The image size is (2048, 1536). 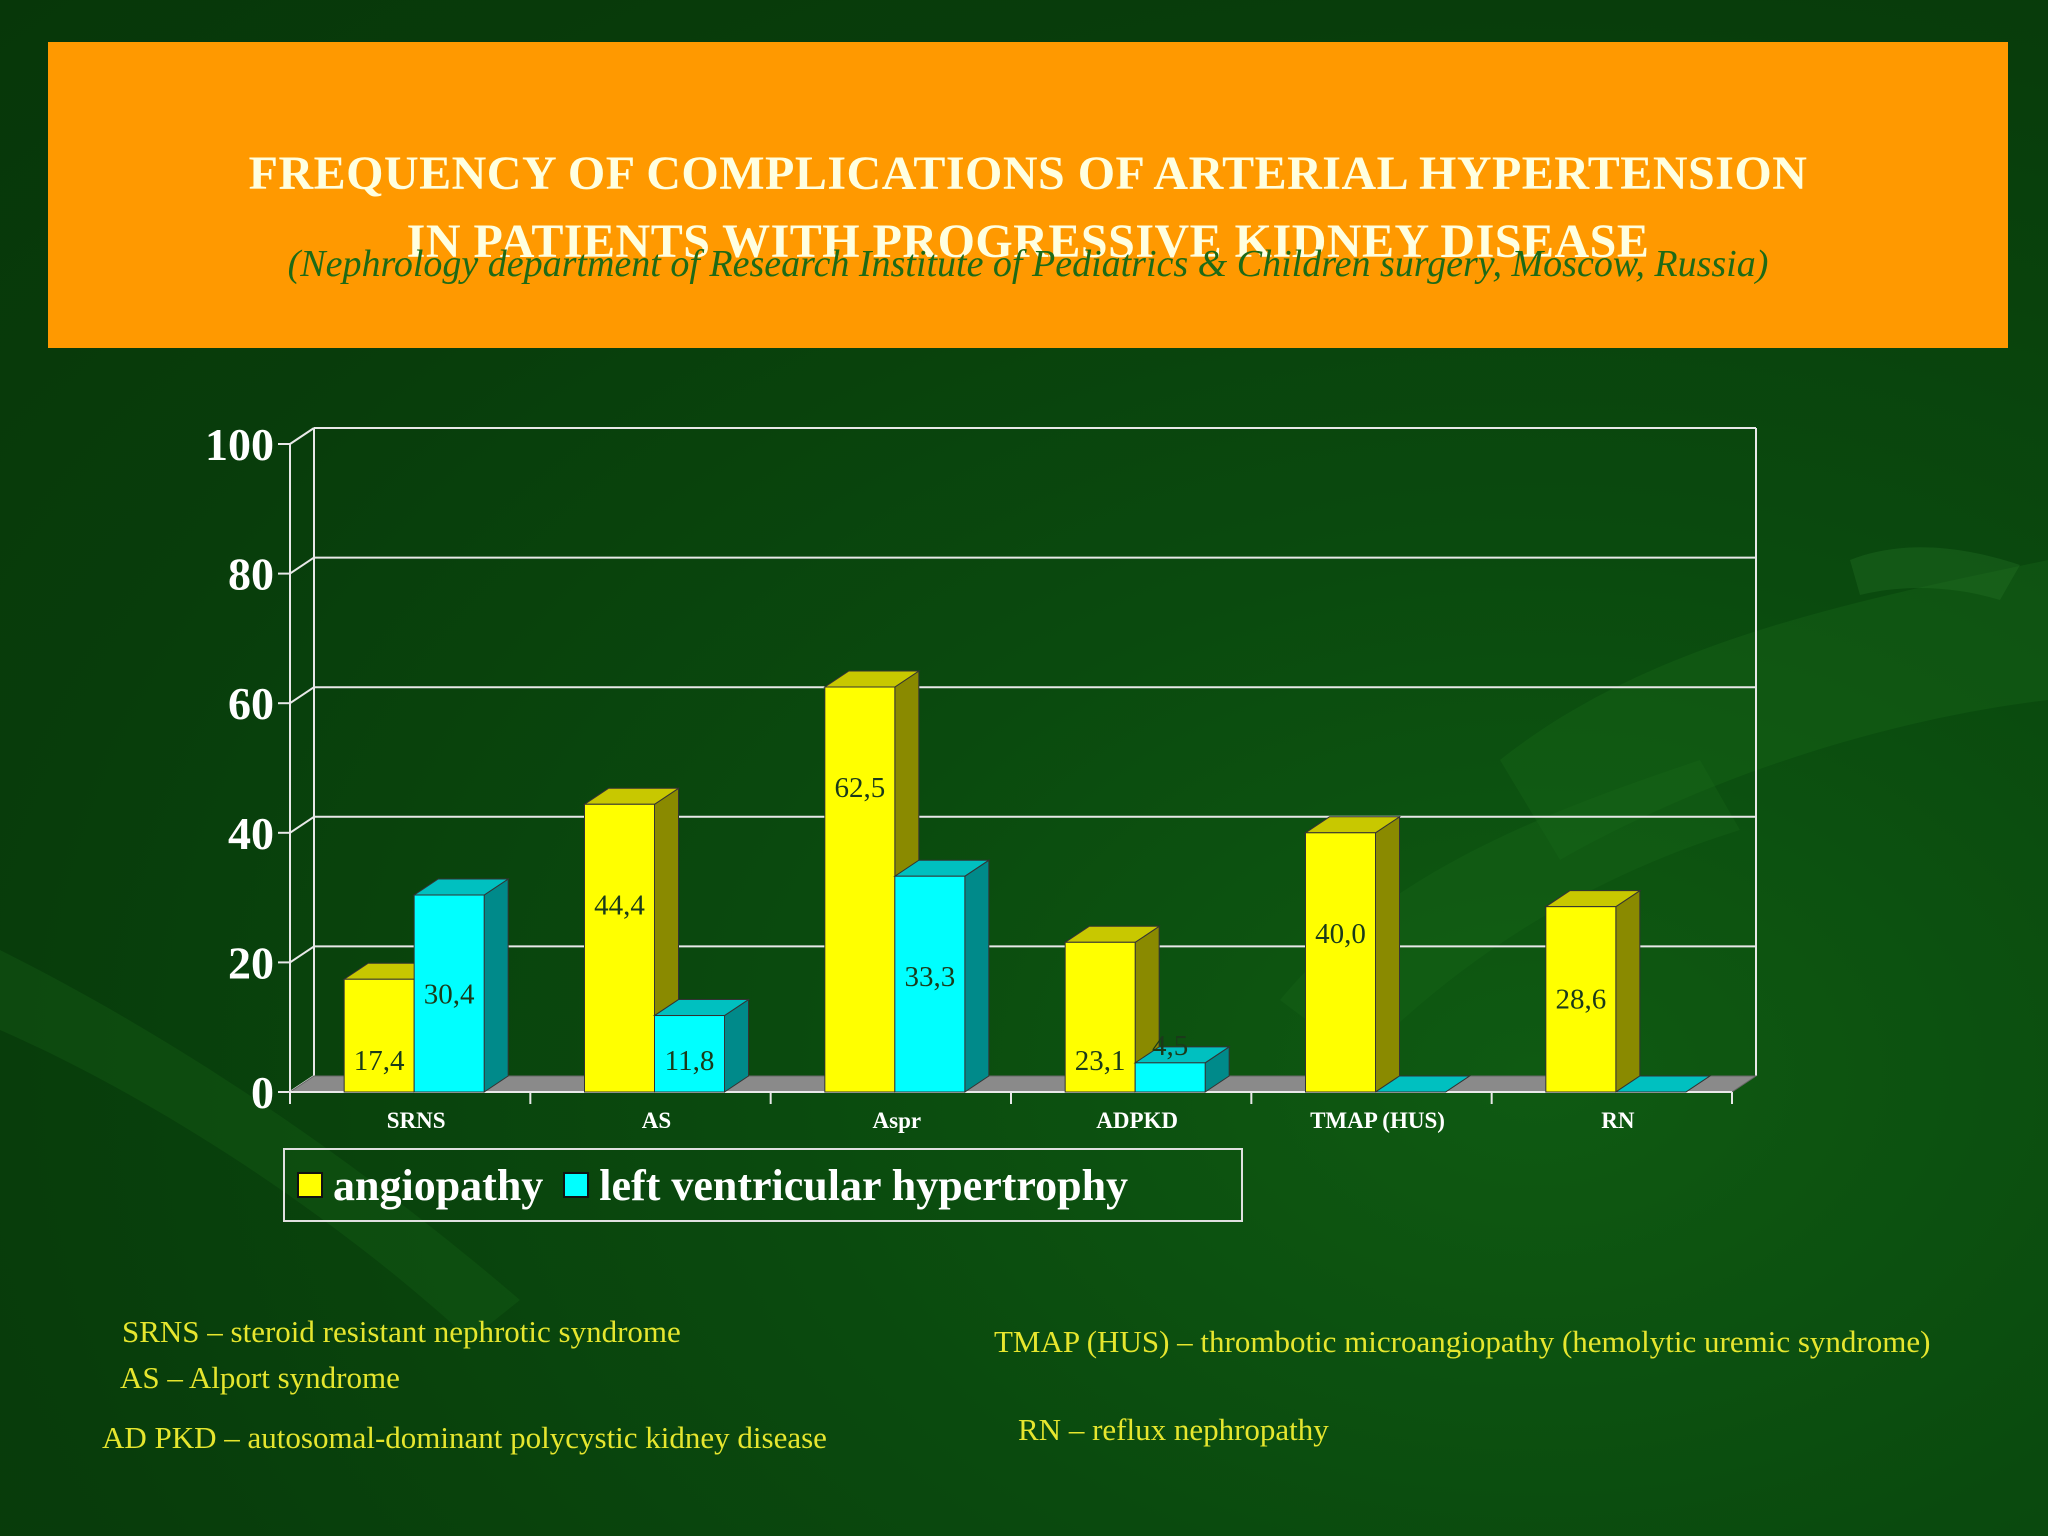 I want to click on data-label: 4,5, so click(x=1170, y=1046).